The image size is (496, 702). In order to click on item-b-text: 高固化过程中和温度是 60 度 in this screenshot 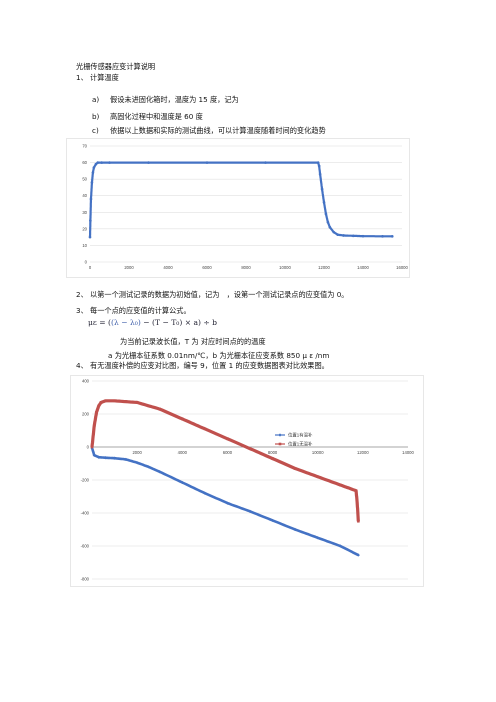, I will do `click(156, 116)`.